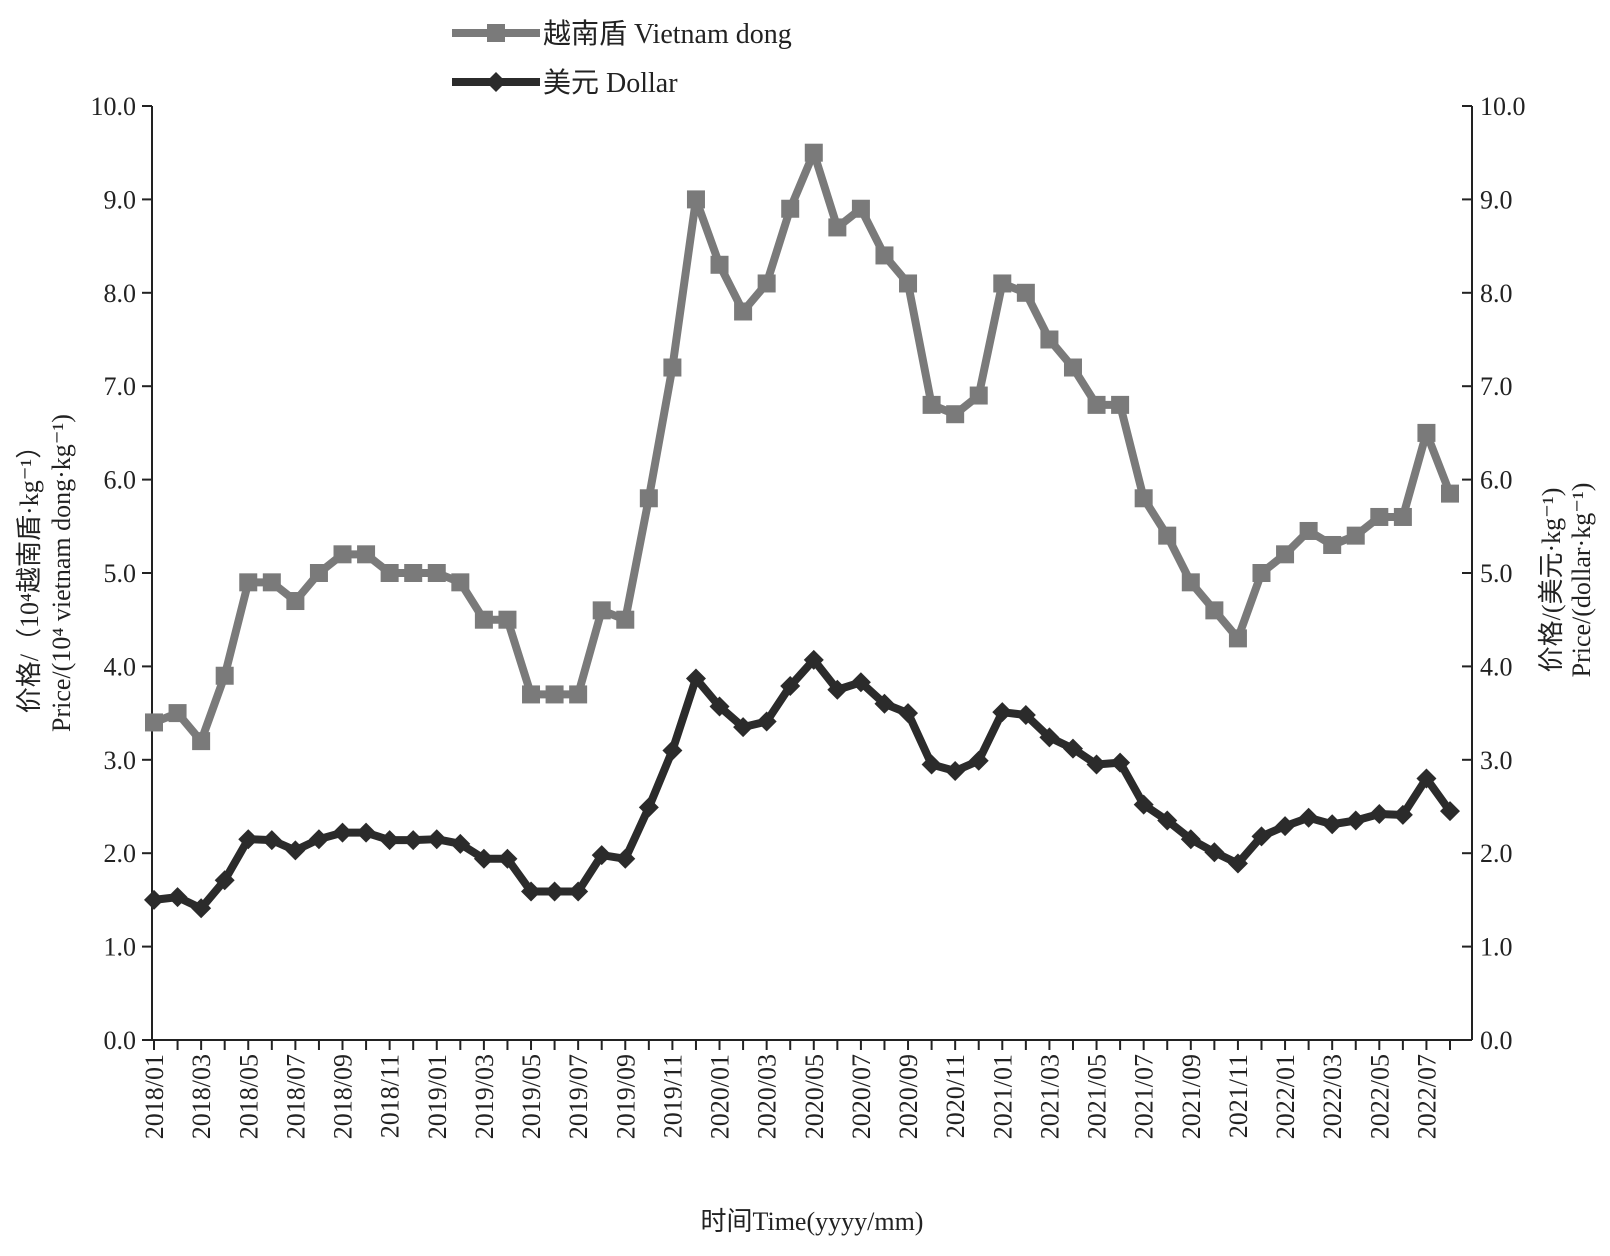  I want to click on y-left-tick-label: 3.0, so click(120, 760).